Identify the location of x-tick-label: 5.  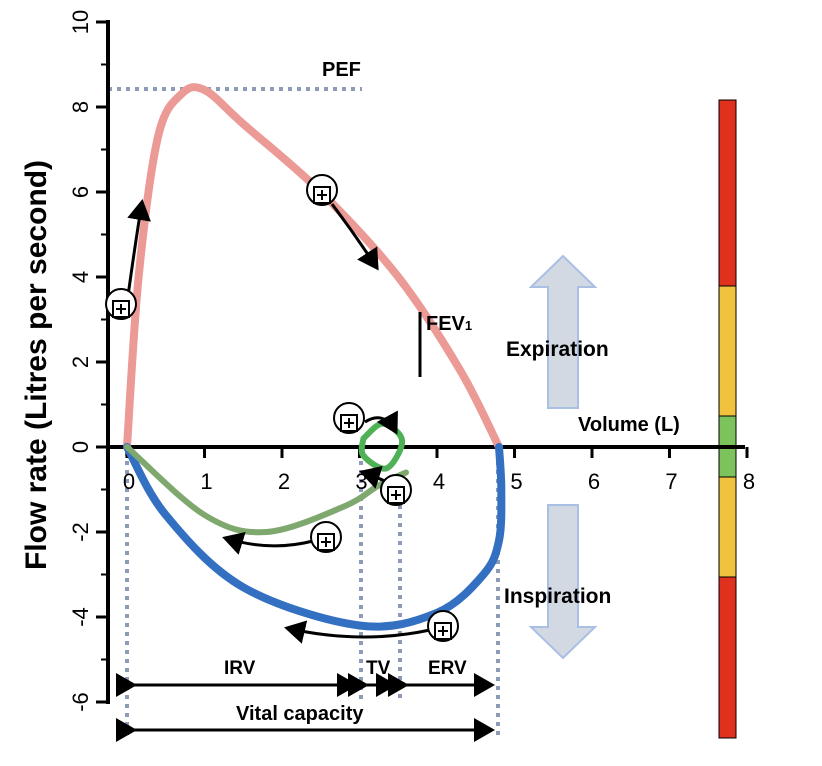
(516, 481).